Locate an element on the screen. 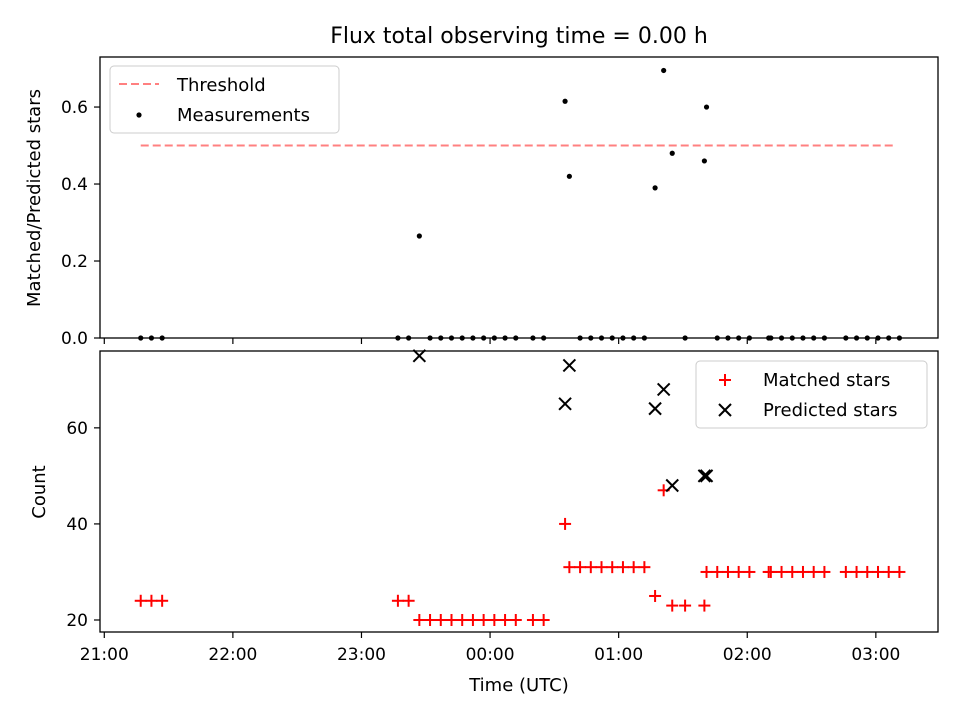 Image resolution: width=960 pixels, height=720 pixels. legend-measurements-swatch is located at coordinates (139, 115).